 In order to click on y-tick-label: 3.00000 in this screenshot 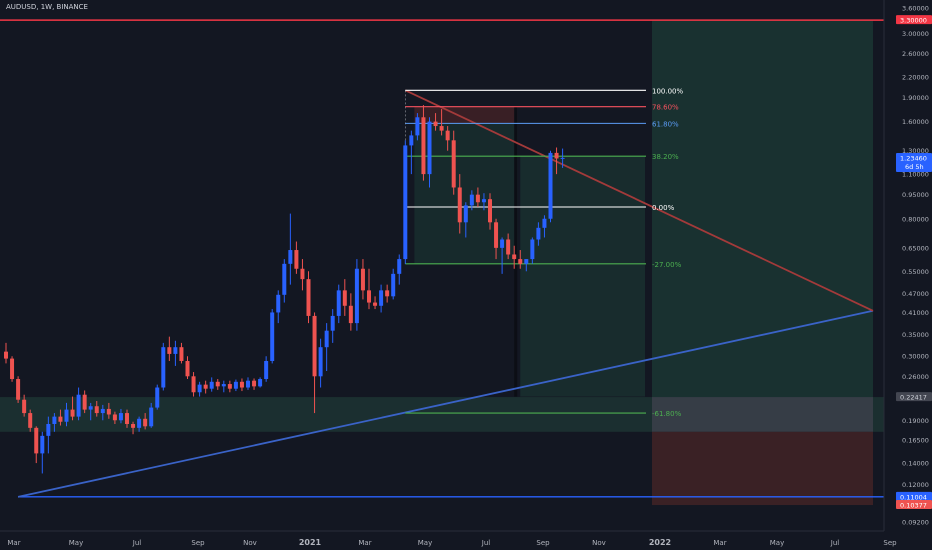, I will do `click(915, 34)`.